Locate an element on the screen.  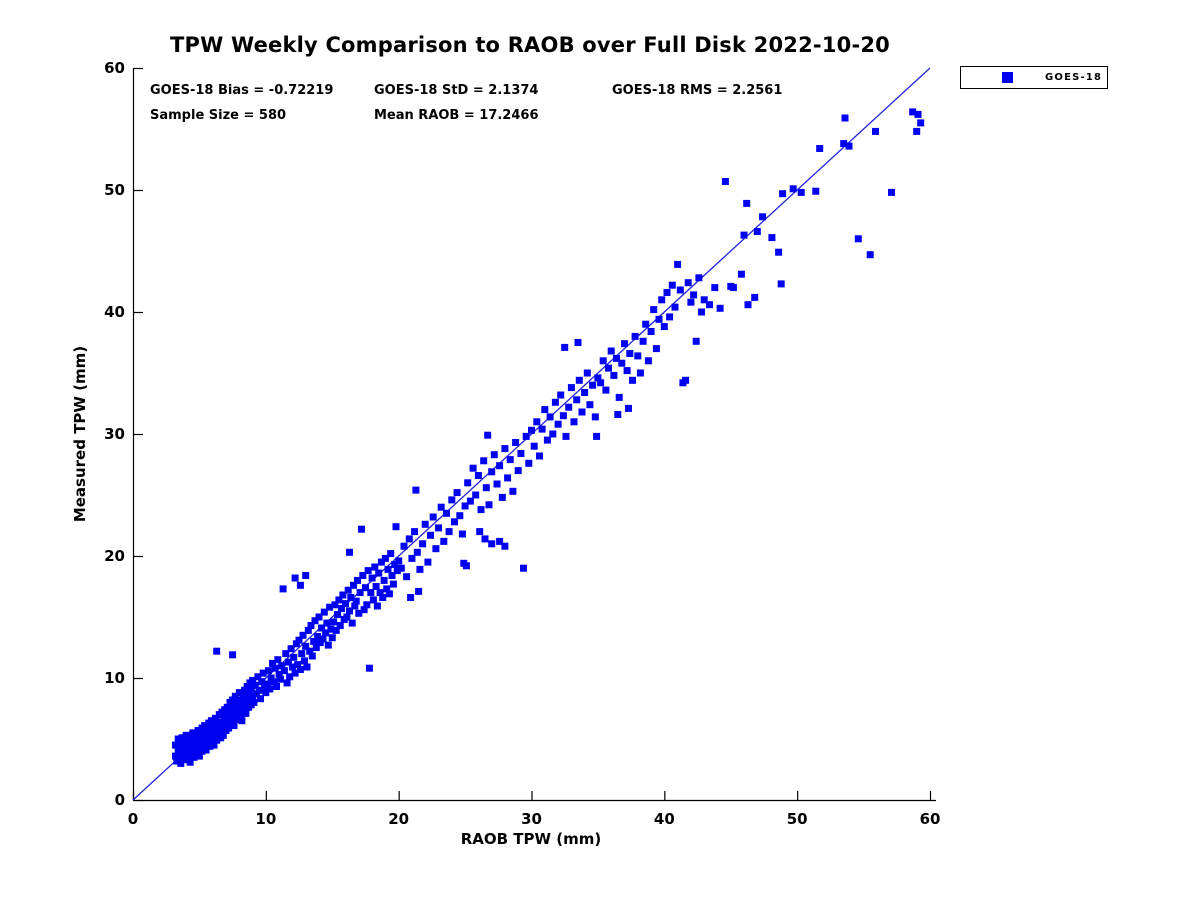
stat-mean-raob: Mean RAOB = 17.2466 is located at coordinates (456, 115).